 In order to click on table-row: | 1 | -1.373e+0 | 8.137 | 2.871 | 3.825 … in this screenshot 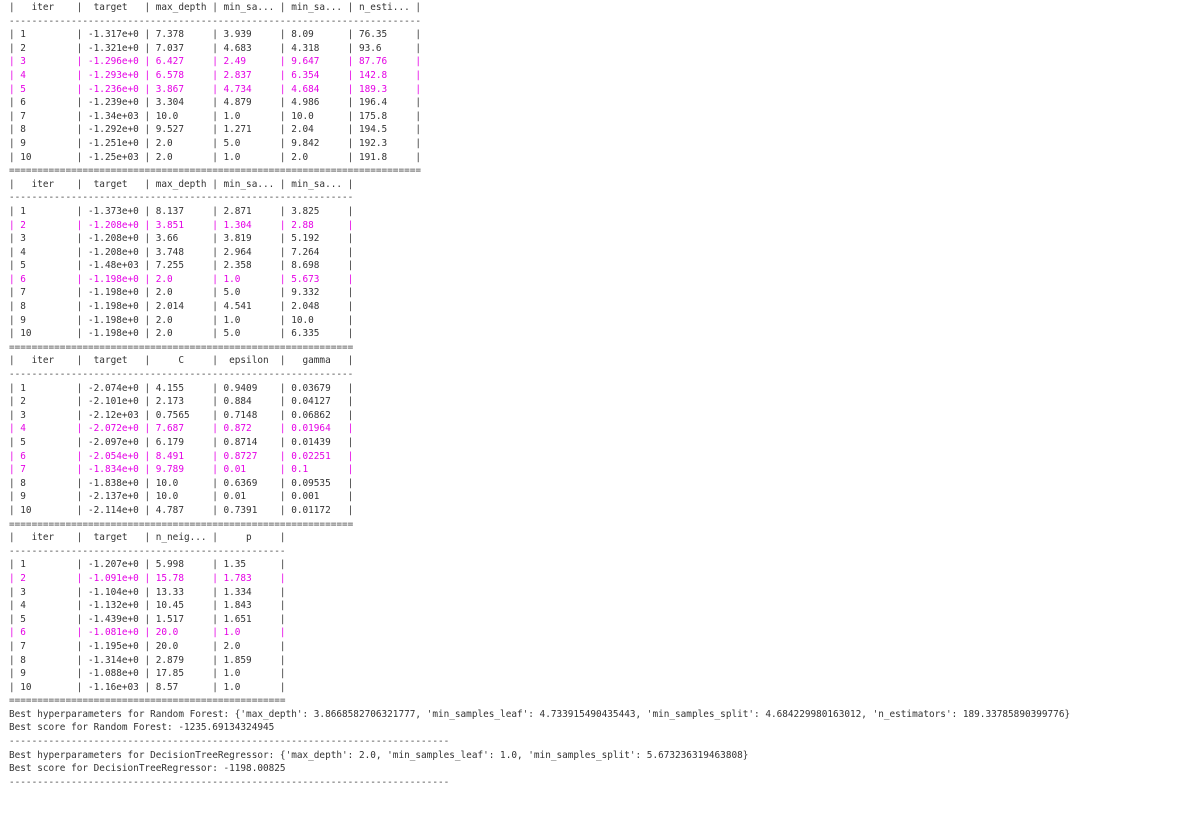, I will do `click(181, 211)`.